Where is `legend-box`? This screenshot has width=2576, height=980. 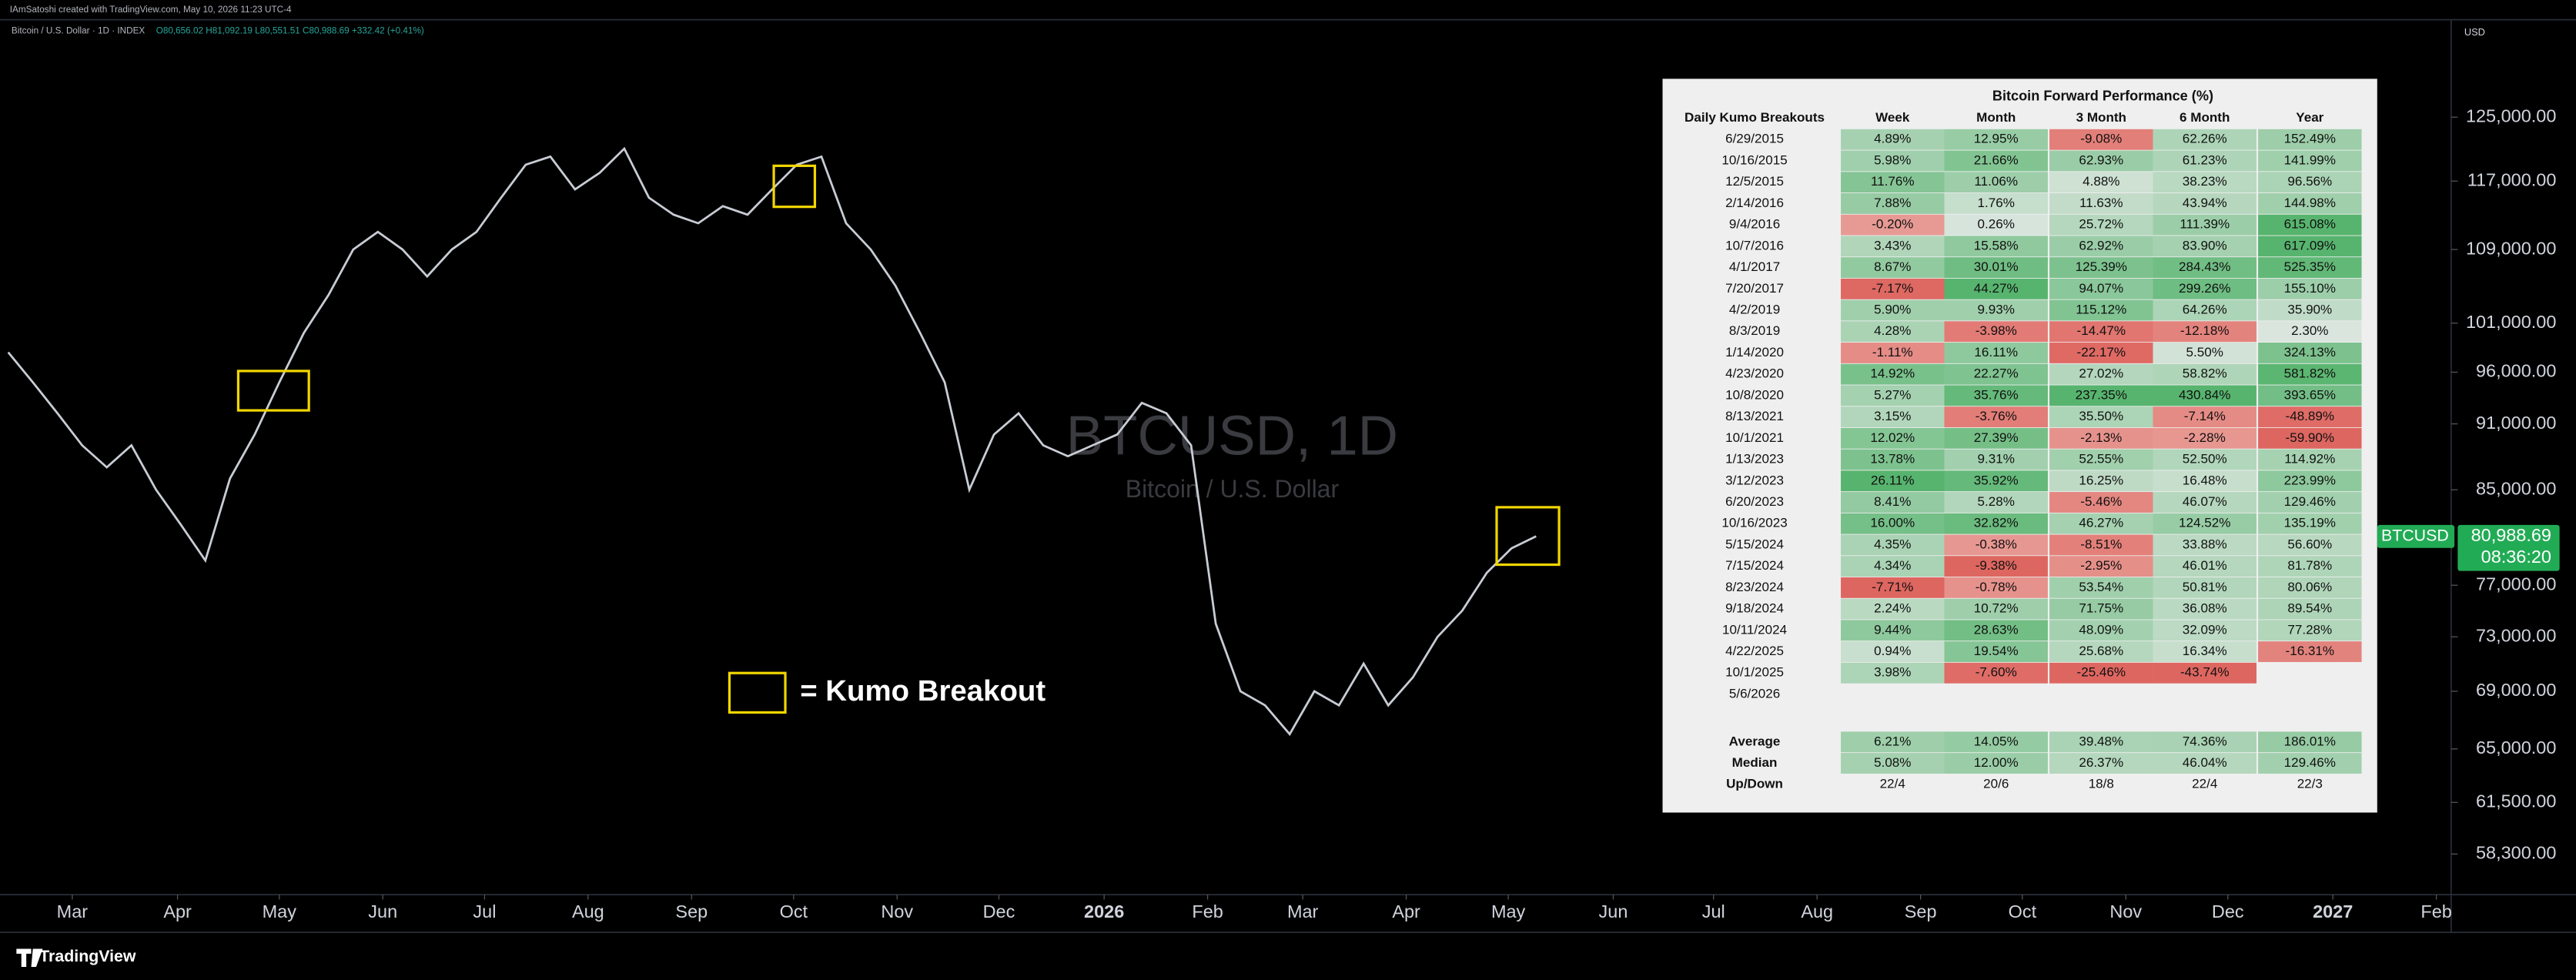 legend-box is located at coordinates (758, 692).